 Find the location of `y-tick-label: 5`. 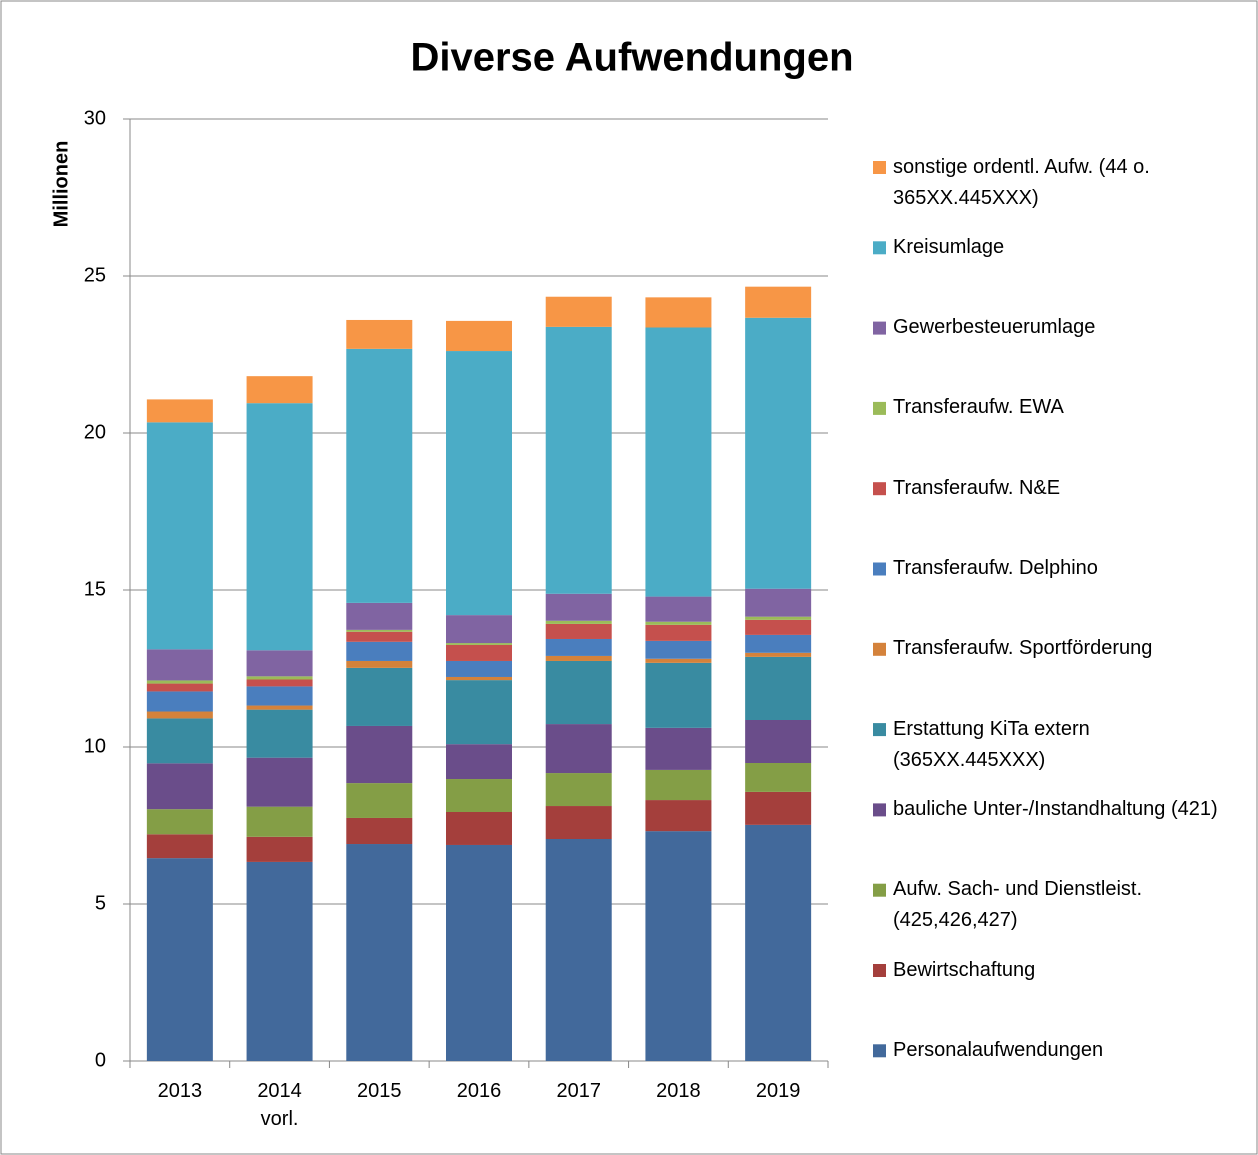

y-tick-label: 5 is located at coordinates (100, 903).